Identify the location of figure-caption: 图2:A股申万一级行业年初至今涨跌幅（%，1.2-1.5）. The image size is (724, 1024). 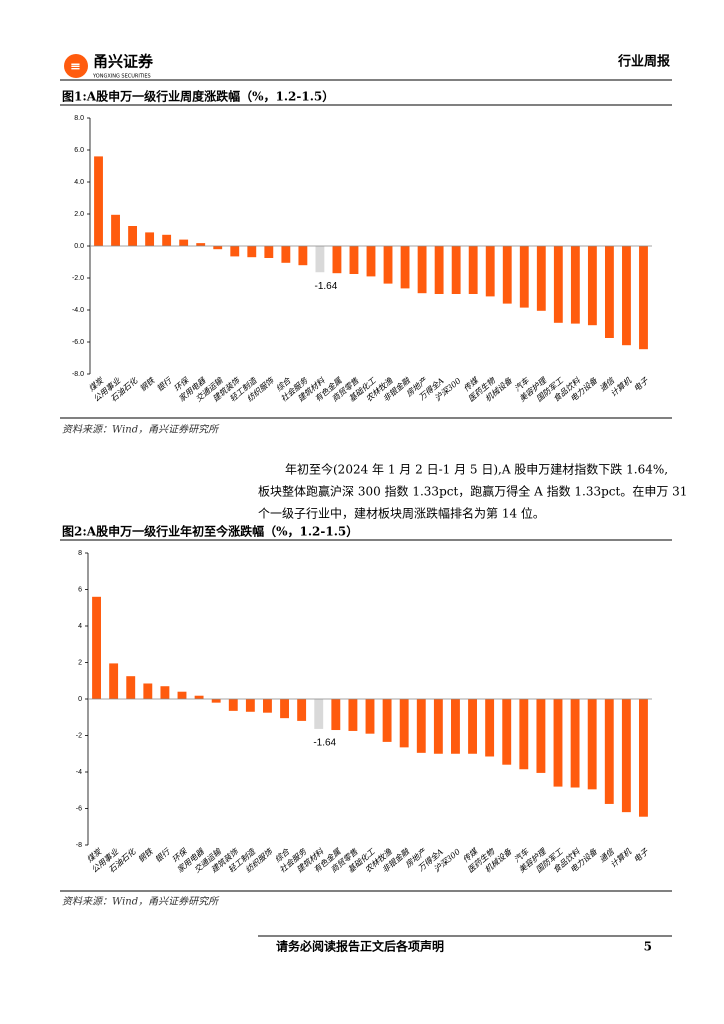
(210, 531).